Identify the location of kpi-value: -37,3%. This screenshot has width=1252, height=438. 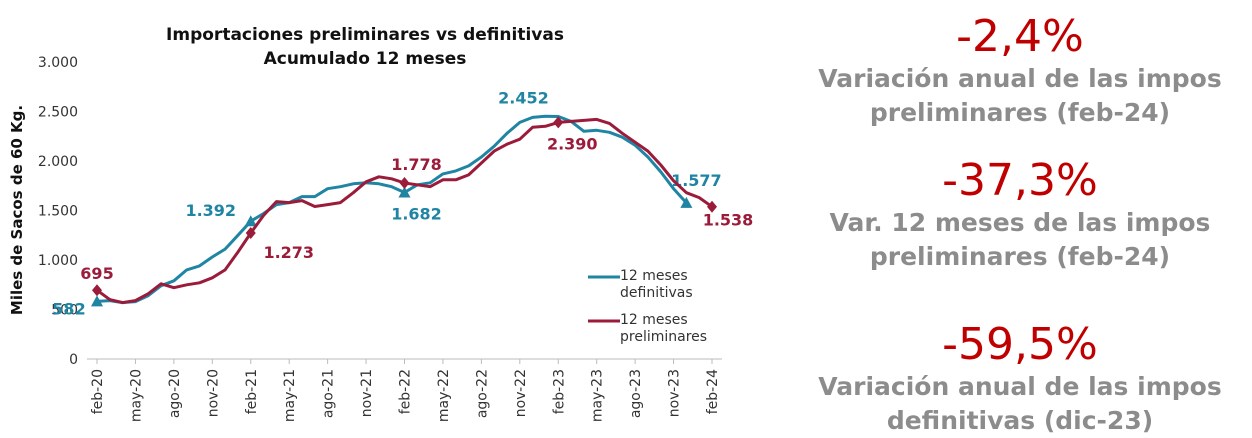
(1020, 180).